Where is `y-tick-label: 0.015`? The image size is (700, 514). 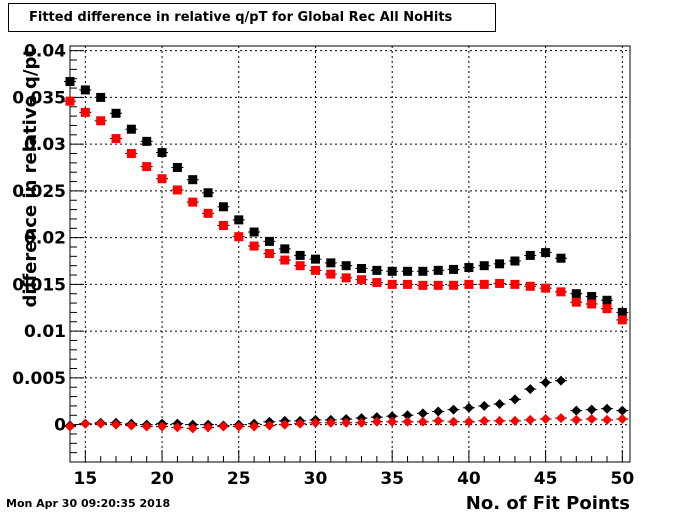
y-tick-label: 0.015 is located at coordinates (39, 285).